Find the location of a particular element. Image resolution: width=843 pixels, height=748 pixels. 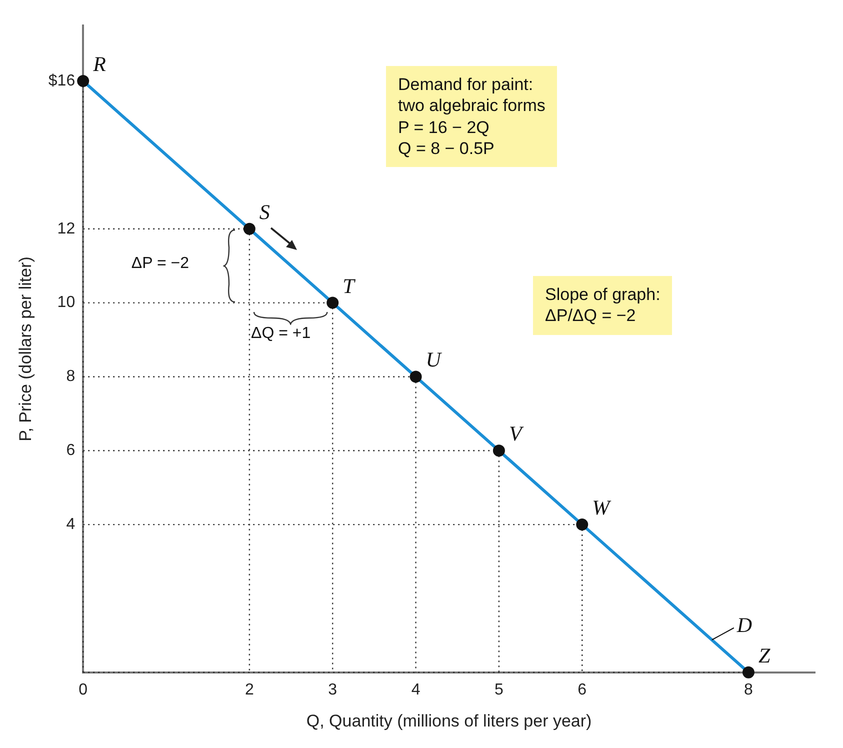

x-tick-label: 5 is located at coordinates (499, 689).